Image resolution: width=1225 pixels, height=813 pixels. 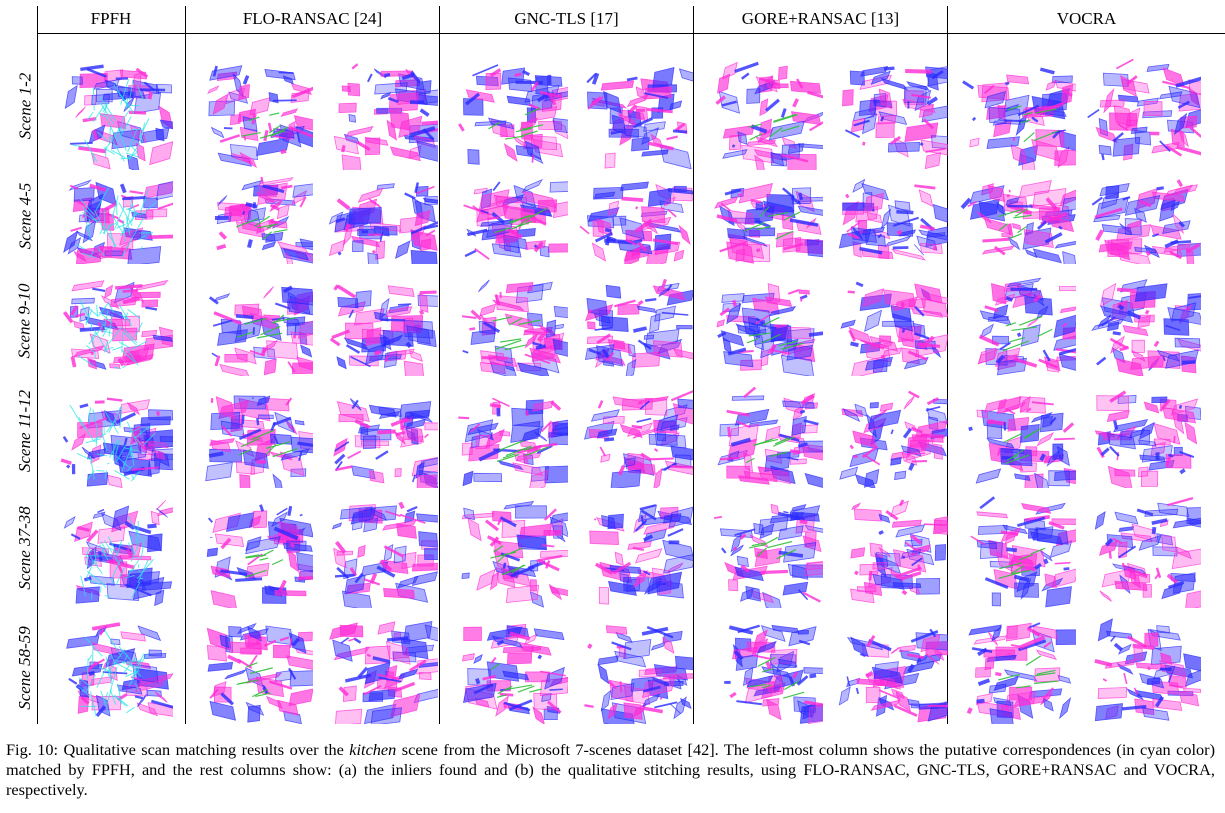 What do you see at coordinates (1023, 552) in the screenshot?
I see `point-cloud-panel-vocra-scene-37-38-inliers` at bounding box center [1023, 552].